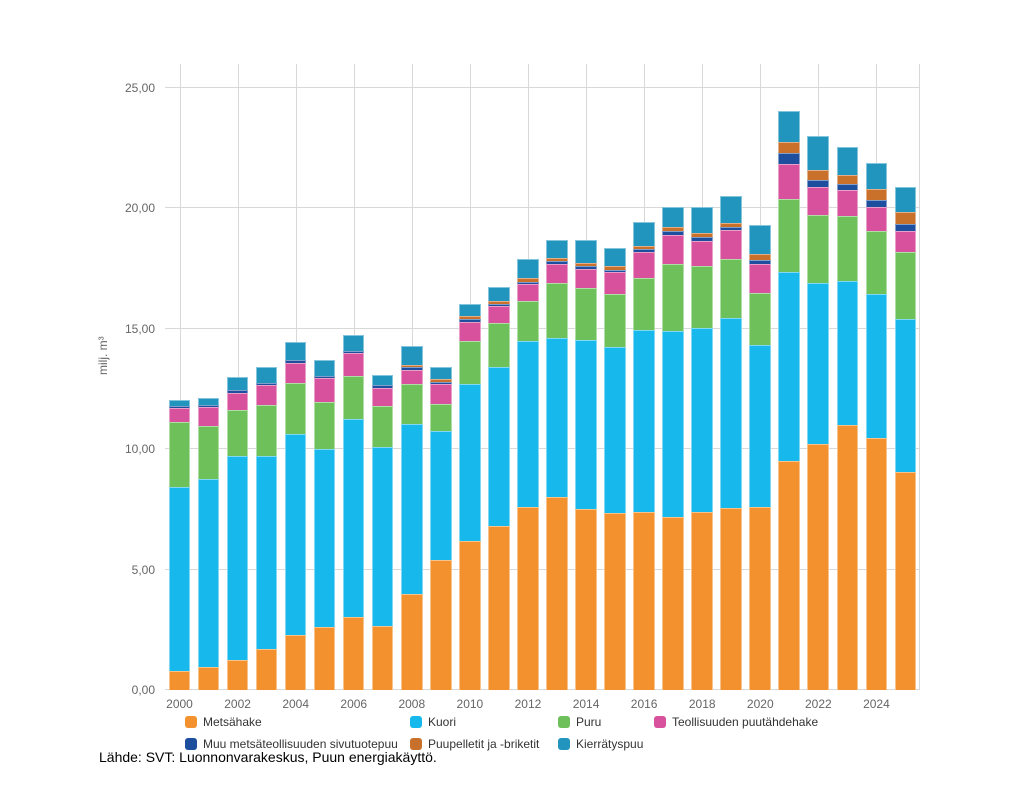 The width and height of the screenshot is (1022, 811). What do you see at coordinates (606, 744) in the screenshot?
I see `legend-item: Kierrätyspuu` at bounding box center [606, 744].